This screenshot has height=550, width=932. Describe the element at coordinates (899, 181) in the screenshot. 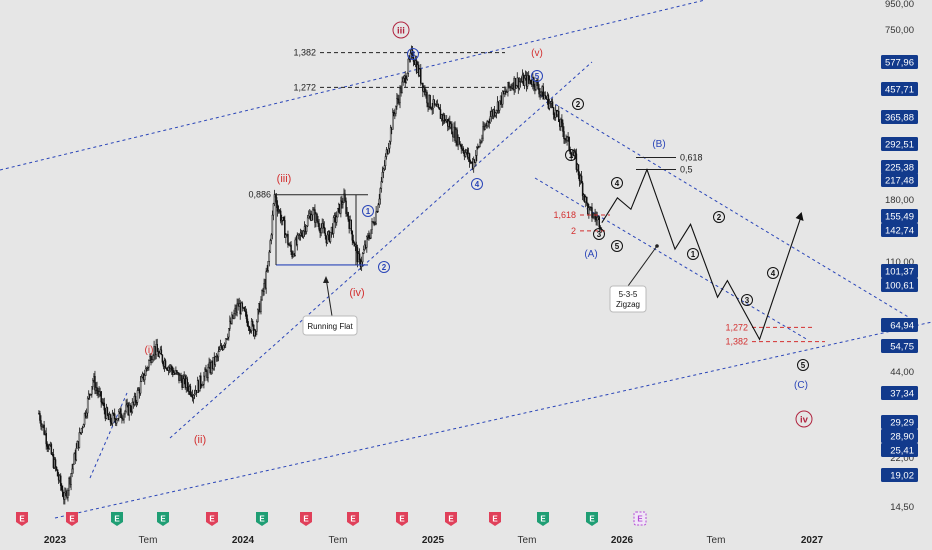

I see `price-badge-label: 217,48` at that location.